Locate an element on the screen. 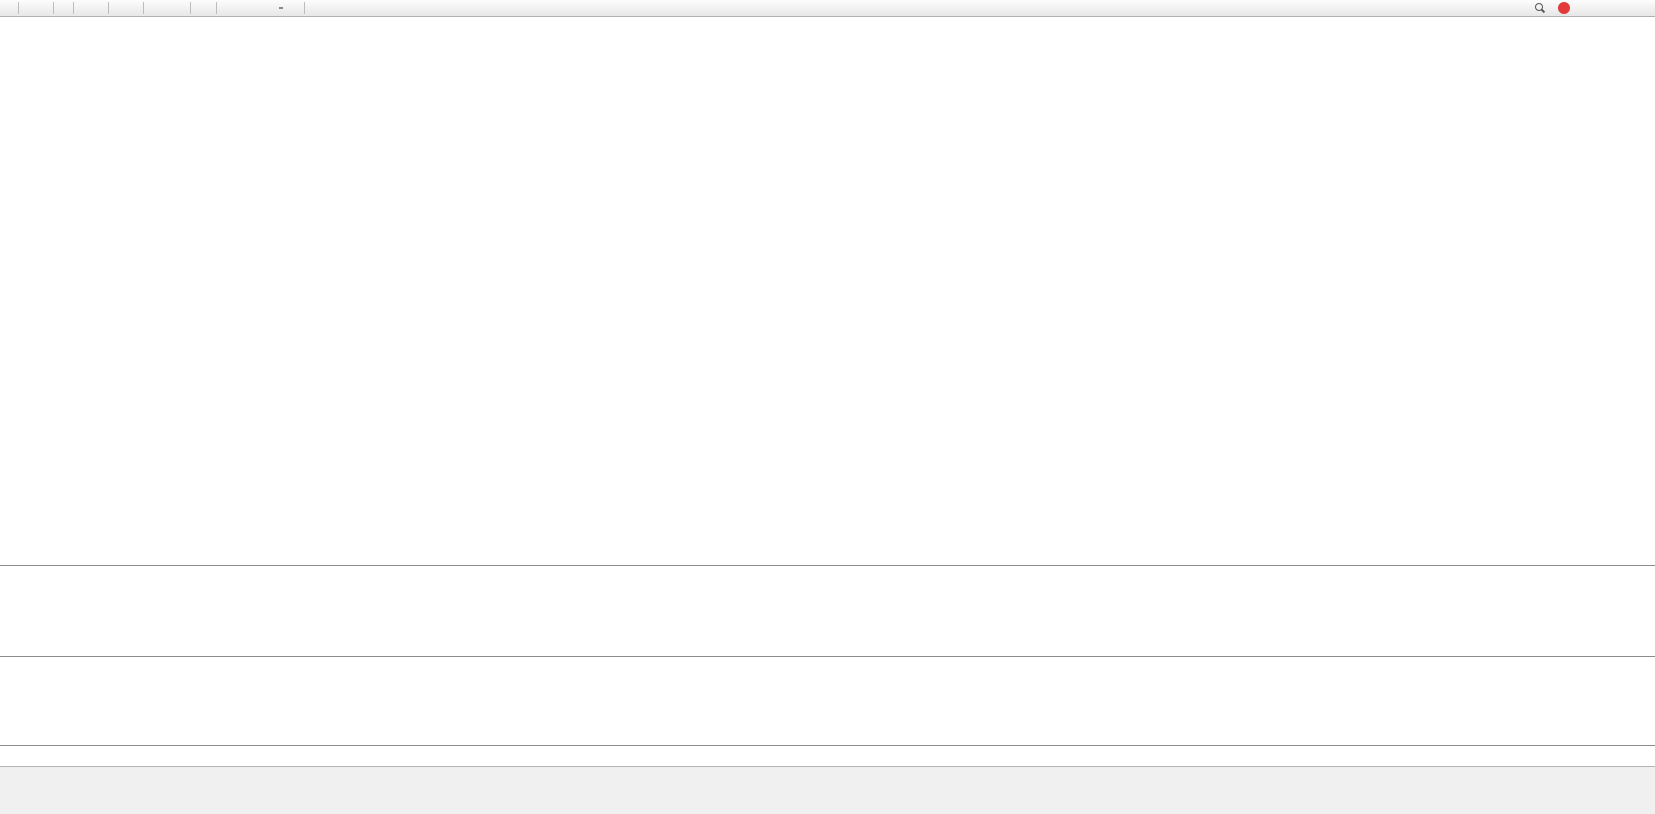 The width and height of the screenshot is (1655, 814). text-label-button is located at coordinates (281, 8).